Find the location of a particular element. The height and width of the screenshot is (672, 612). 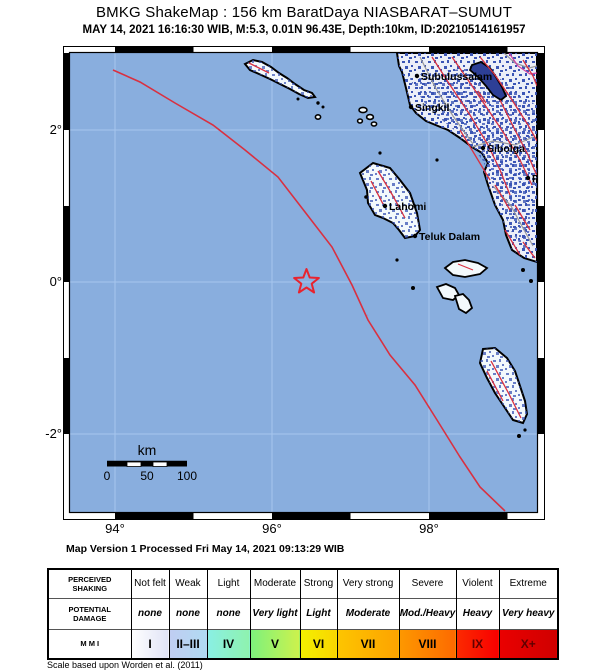

fault-lines is located at coordinates (484, 157).